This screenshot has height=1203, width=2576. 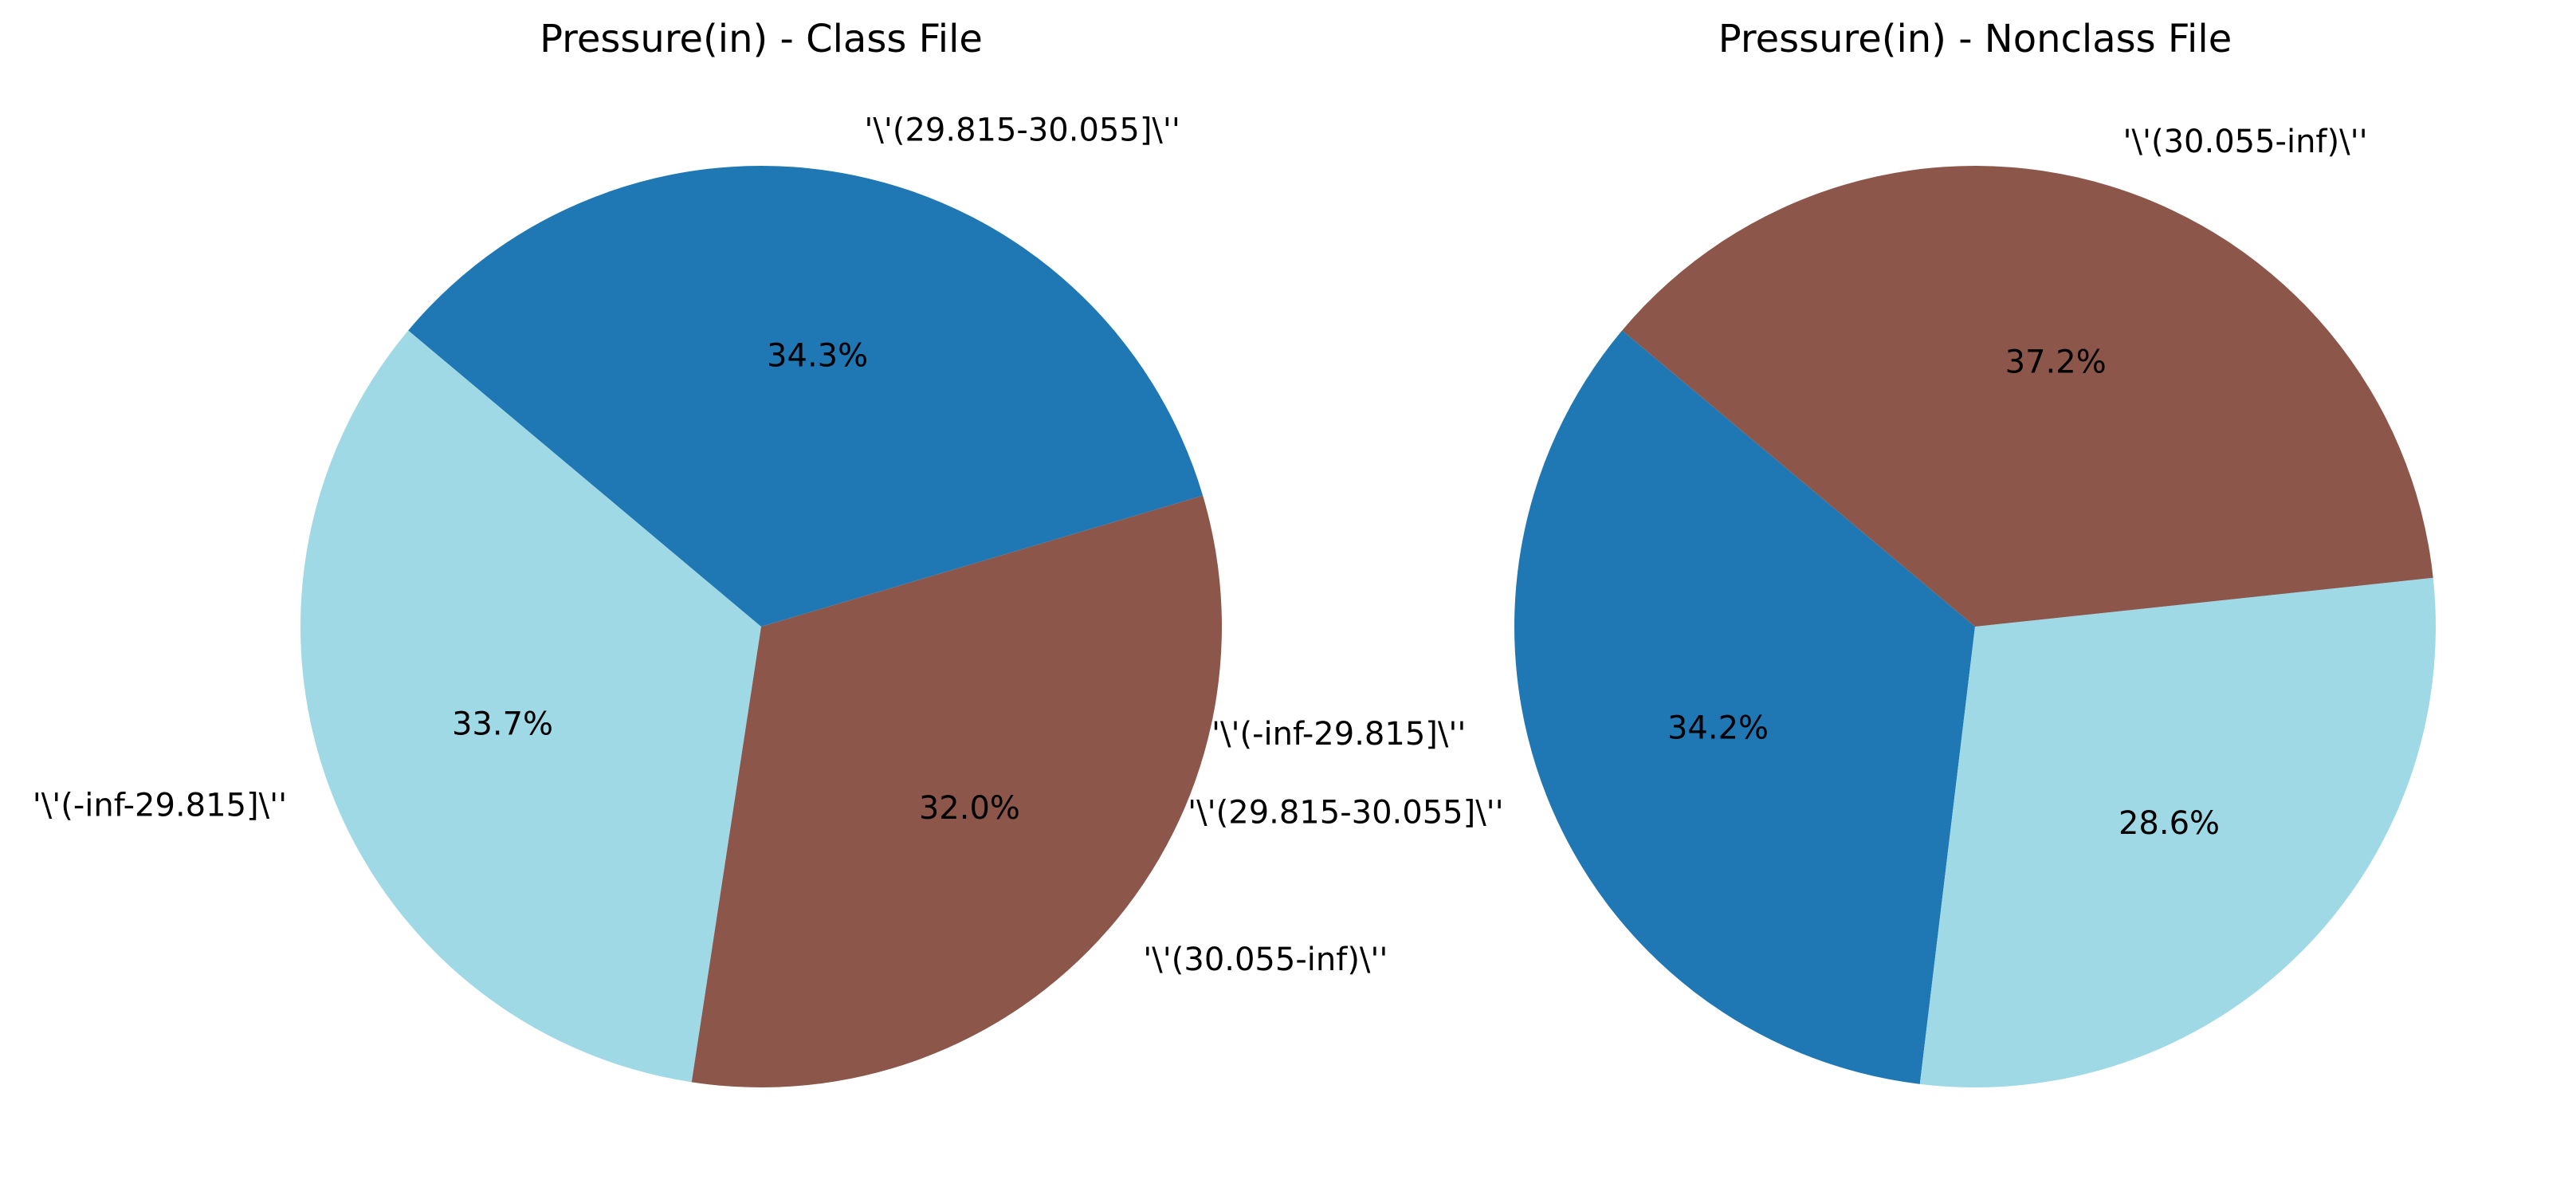 I want to click on slice-percent-label: 34.2%, so click(x=1718, y=728).